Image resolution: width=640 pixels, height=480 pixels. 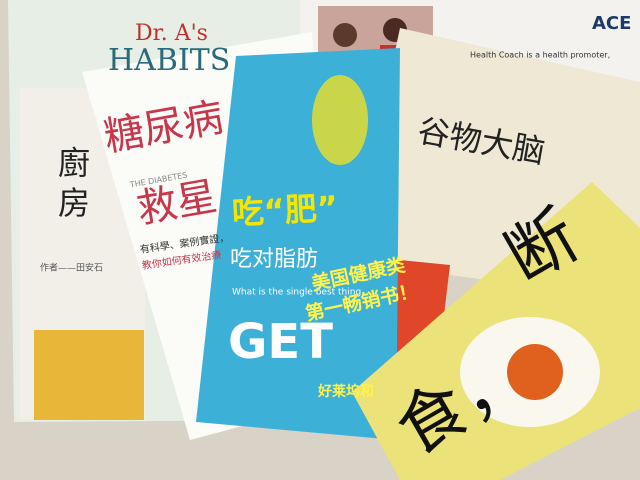 What do you see at coordinates (345, 391) in the screenshot?
I see `note: 好莱坞和` at bounding box center [345, 391].